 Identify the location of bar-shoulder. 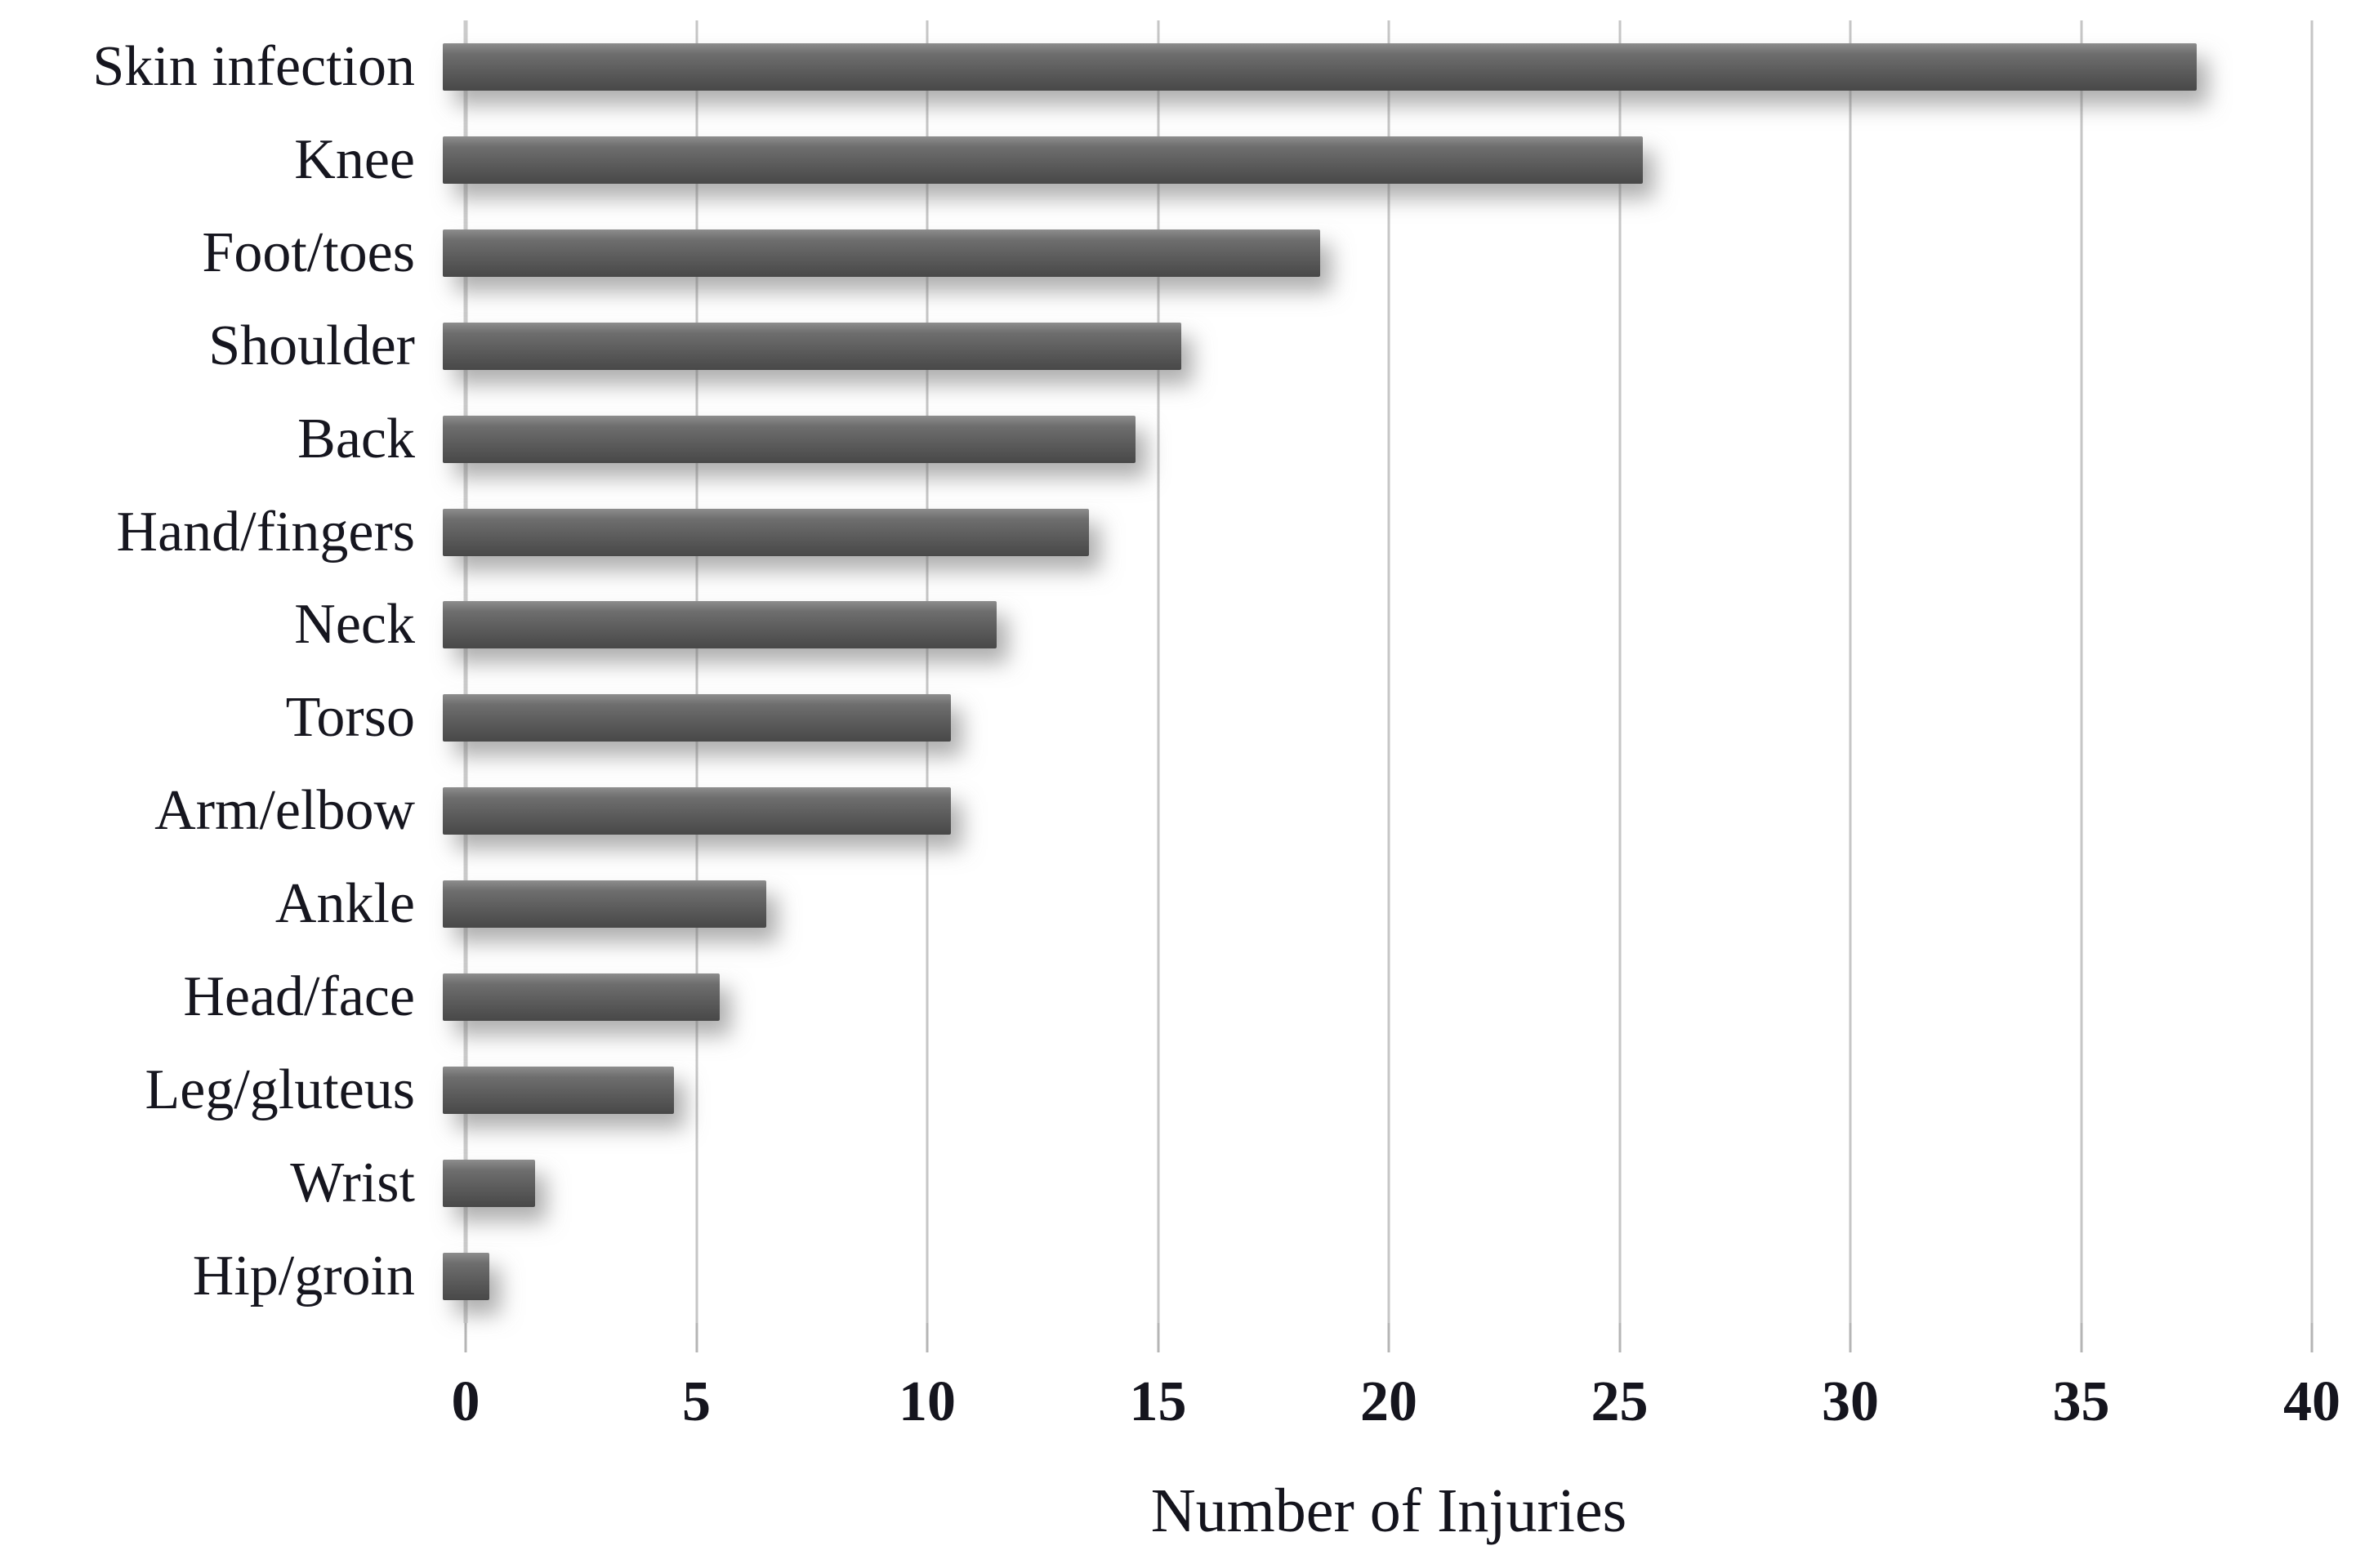
(812, 346).